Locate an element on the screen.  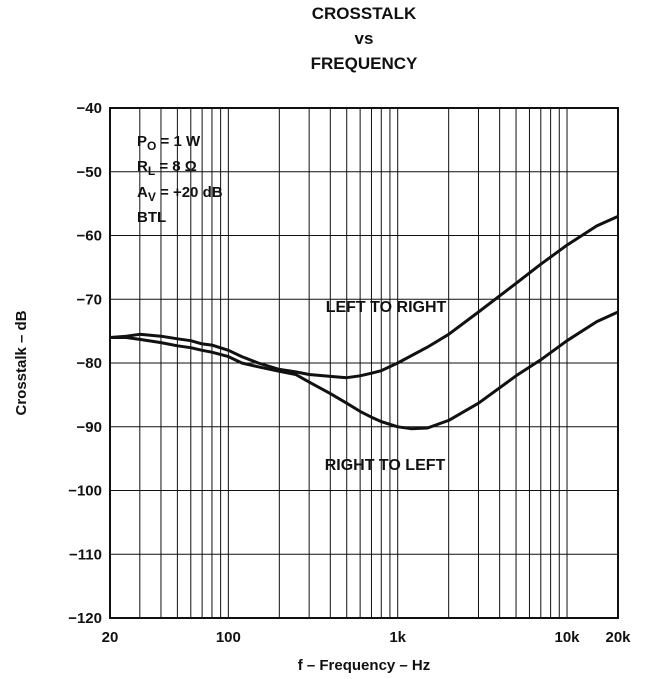
y-tick-label: −110 is located at coordinates (85, 554).